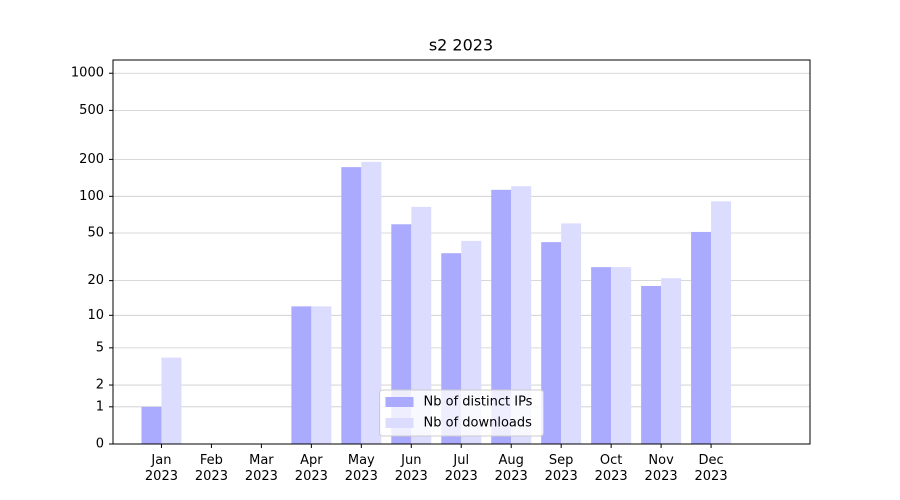 This screenshot has height=500, width=900. What do you see at coordinates (478, 402) in the screenshot?
I see `legend-label: Nb of distinct IPs` at bounding box center [478, 402].